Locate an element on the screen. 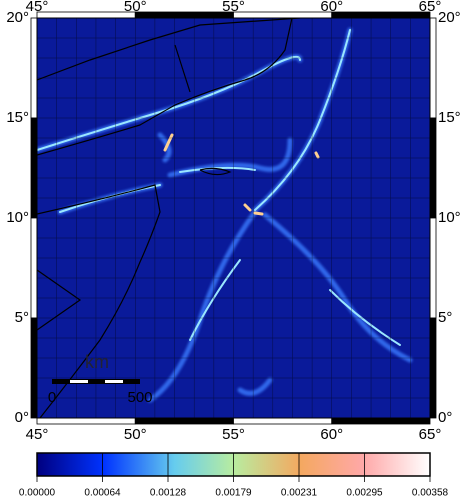 The image size is (466, 500). scale-end: 500 is located at coordinates (139, 397).